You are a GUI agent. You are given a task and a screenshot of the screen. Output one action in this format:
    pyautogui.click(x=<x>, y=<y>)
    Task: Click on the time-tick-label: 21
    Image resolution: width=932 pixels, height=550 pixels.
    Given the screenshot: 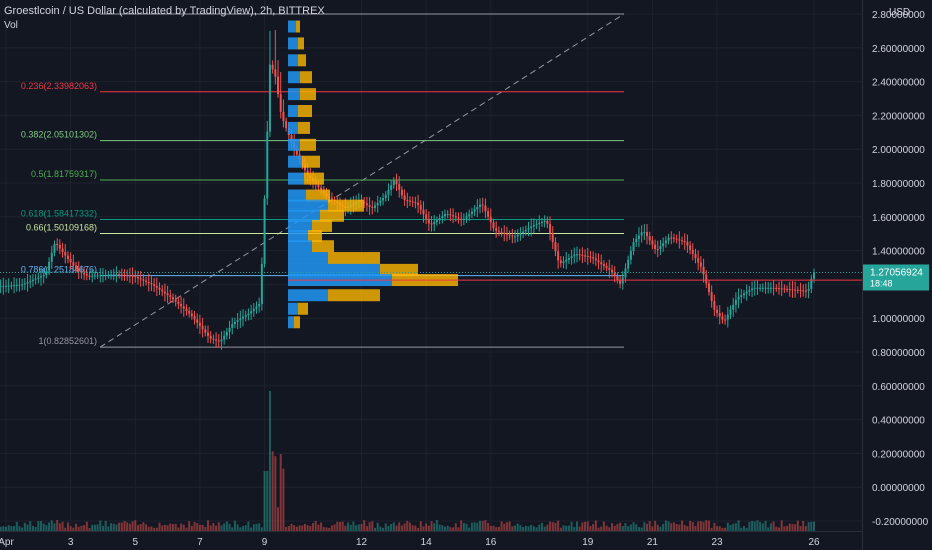 What is the action you would take?
    pyautogui.click(x=653, y=542)
    